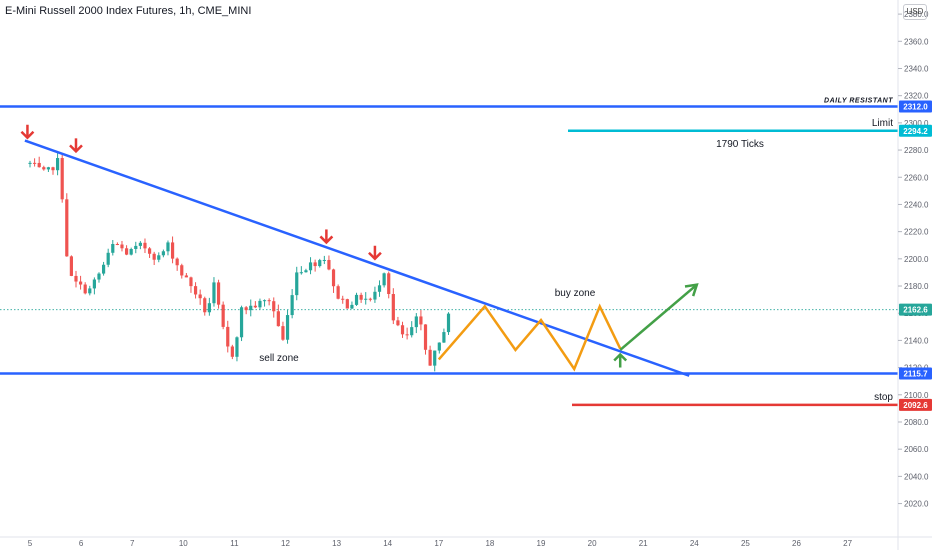 This screenshot has width=932, height=555. I want to click on x-tick-label: 13, so click(336, 543).